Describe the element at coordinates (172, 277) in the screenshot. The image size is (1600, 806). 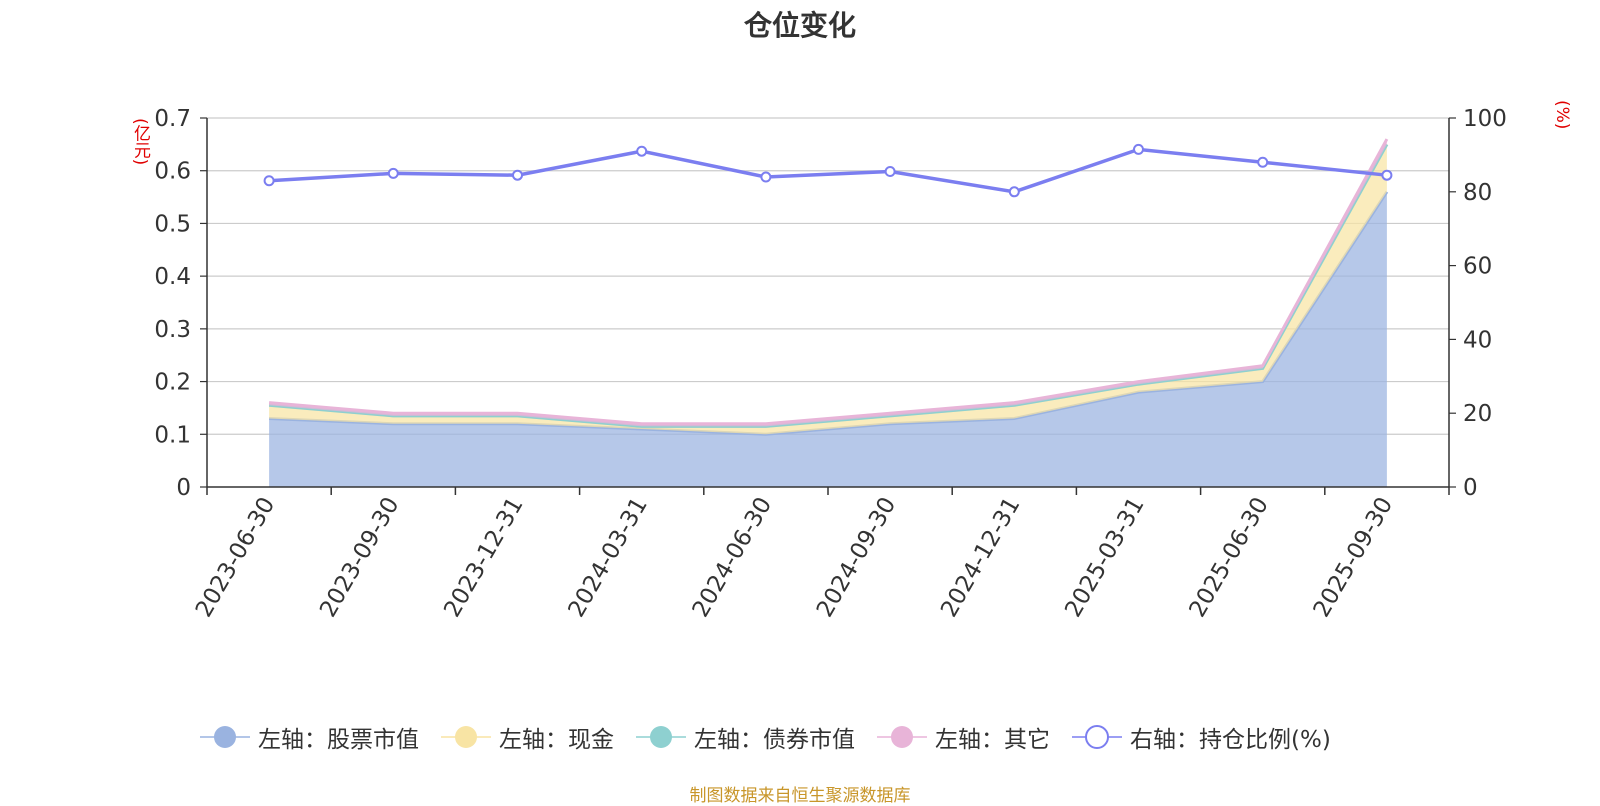
I see `left-axis-tick-label: 0.4` at that location.